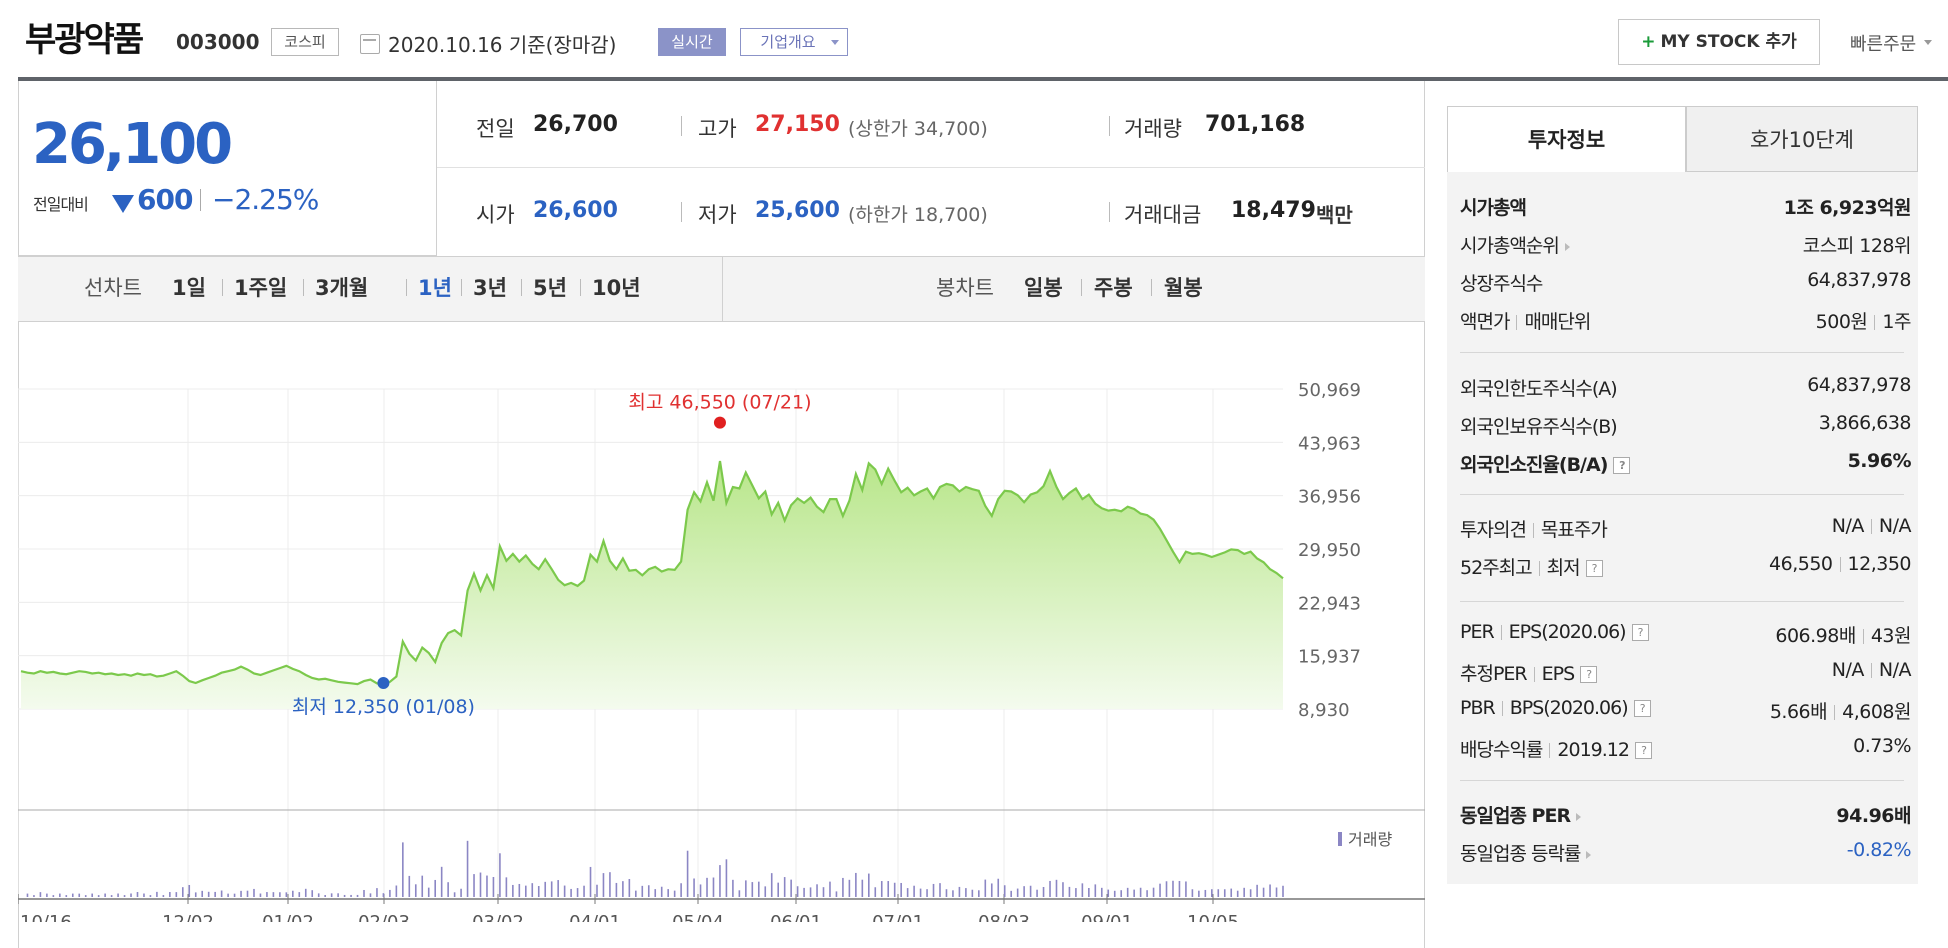  What do you see at coordinates (794, 42) in the screenshot?
I see `company-overview-dropdown: 기업개요` at bounding box center [794, 42].